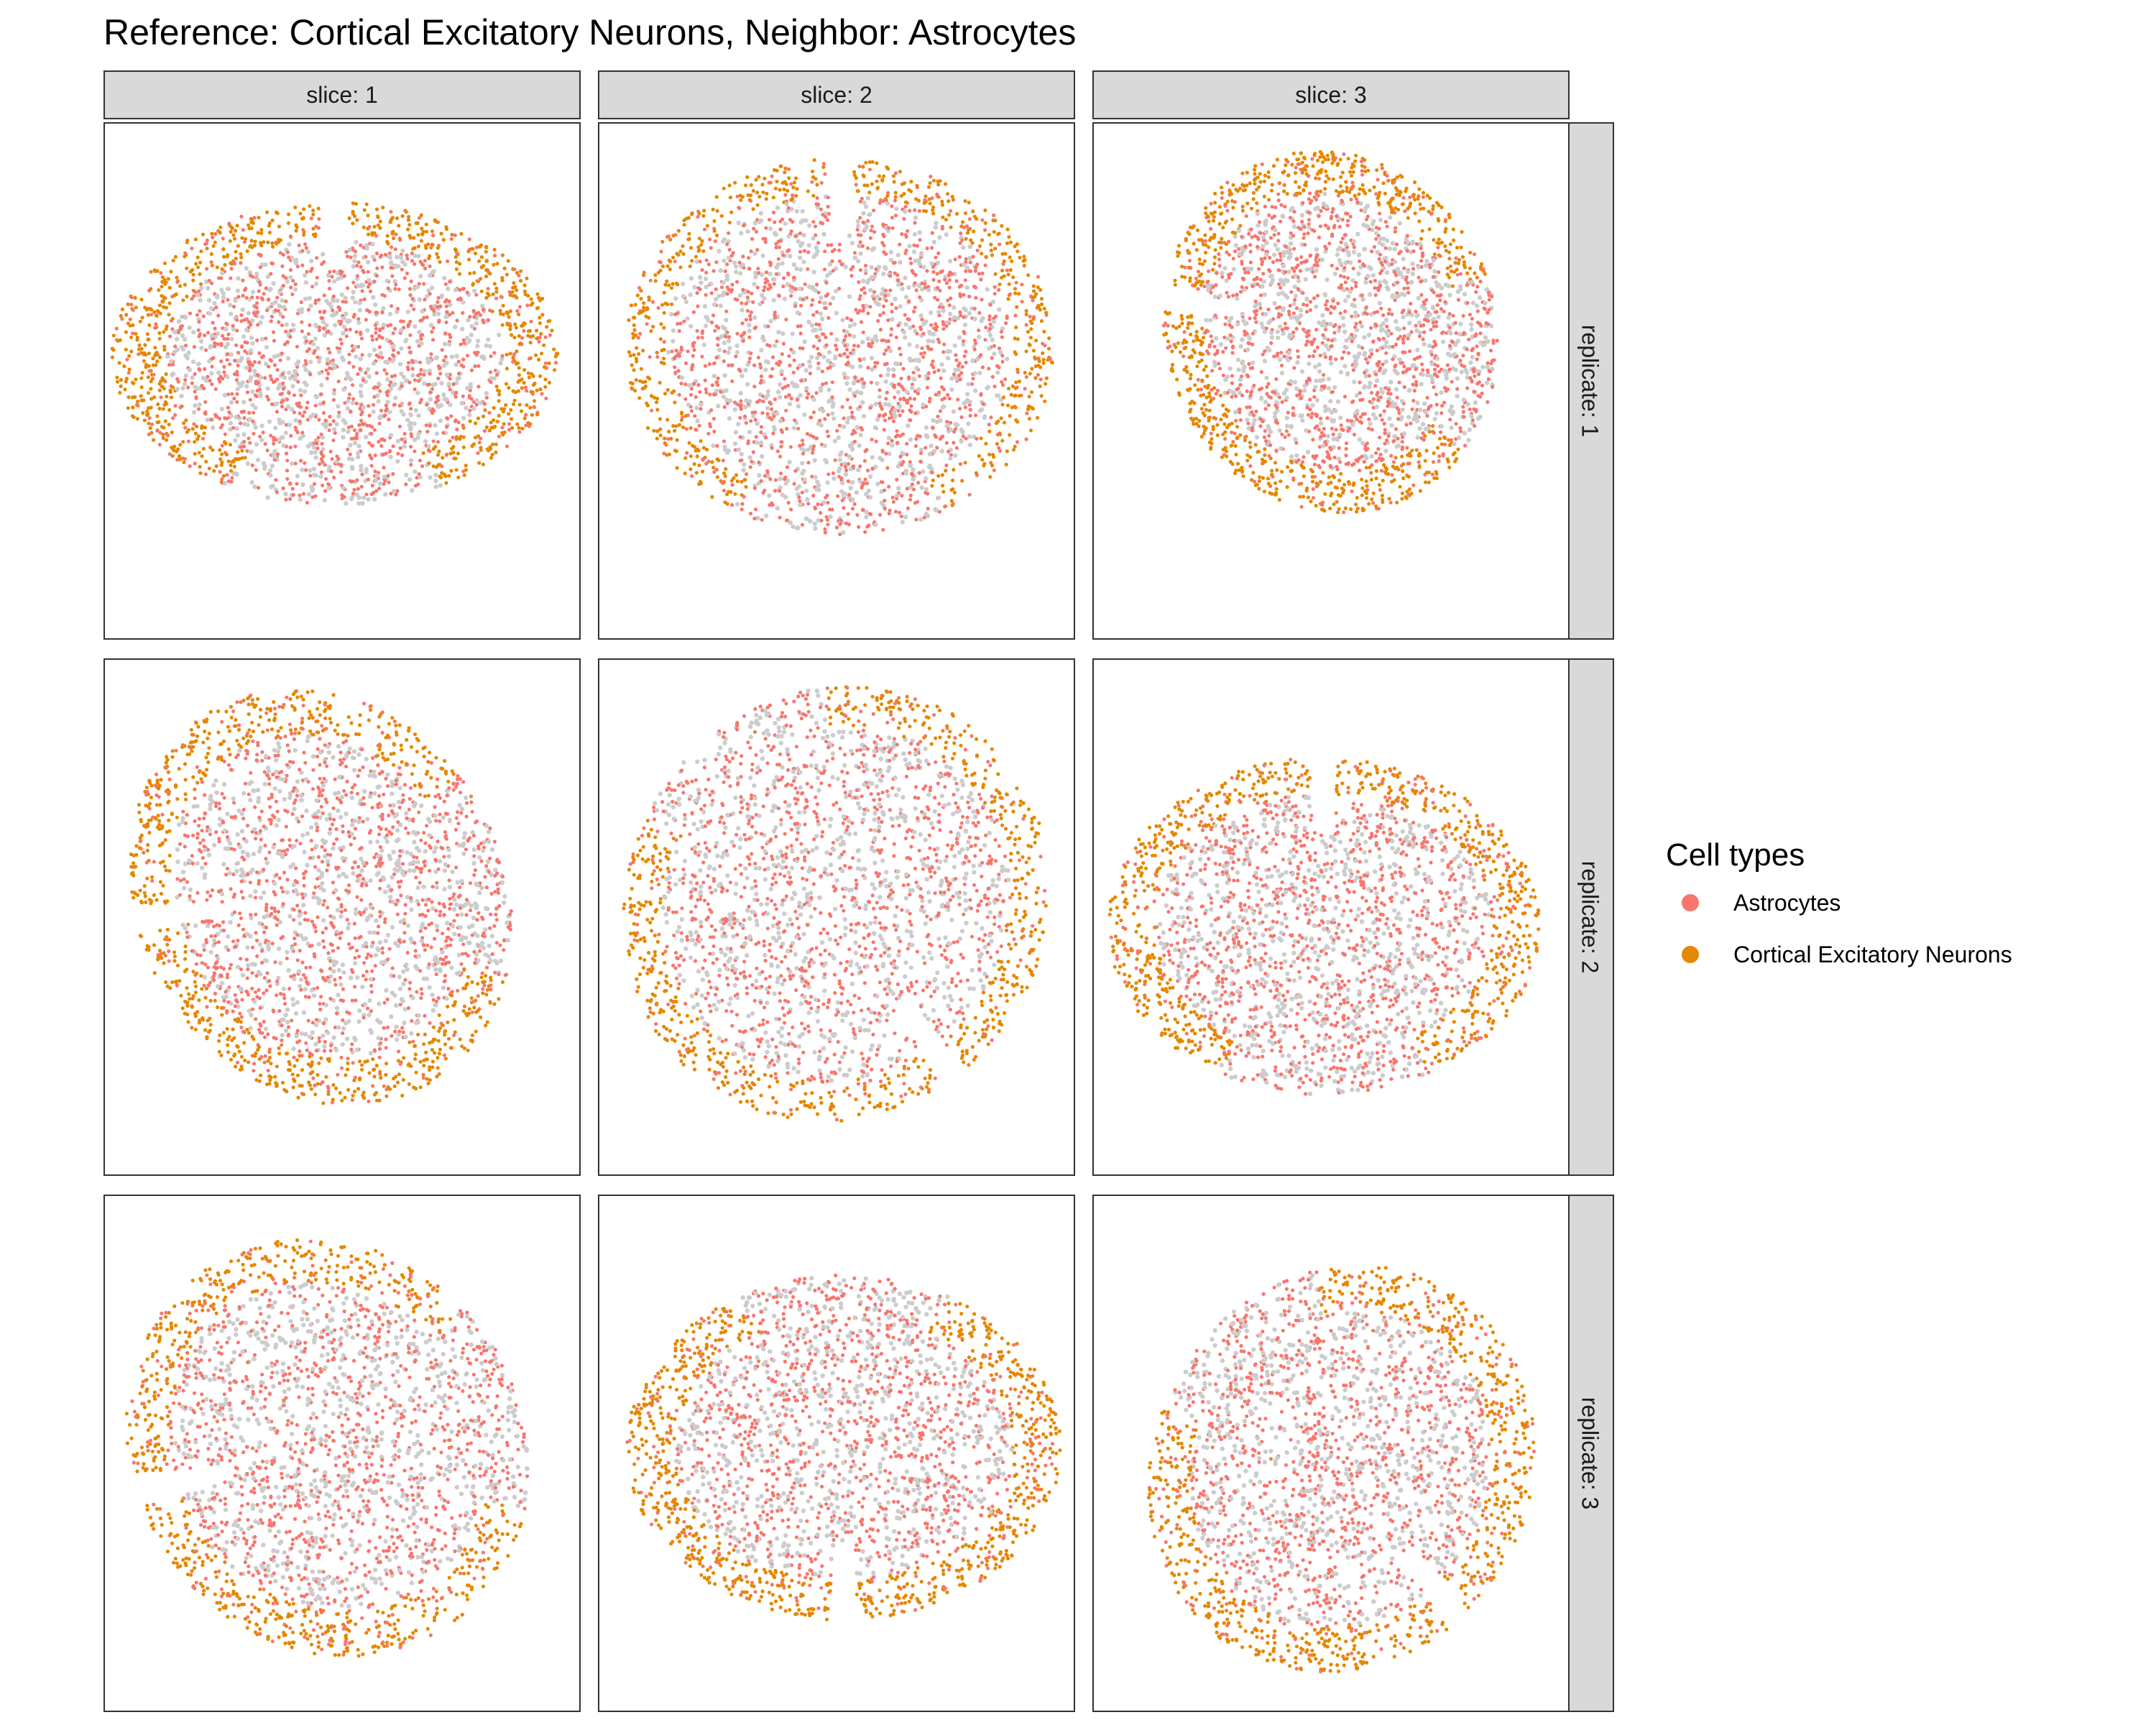 This screenshot has width=2156, height=1725. Describe the element at coordinates (342, 94) in the screenshot. I see `facet-strip-slice-1: slice: 1` at that location.